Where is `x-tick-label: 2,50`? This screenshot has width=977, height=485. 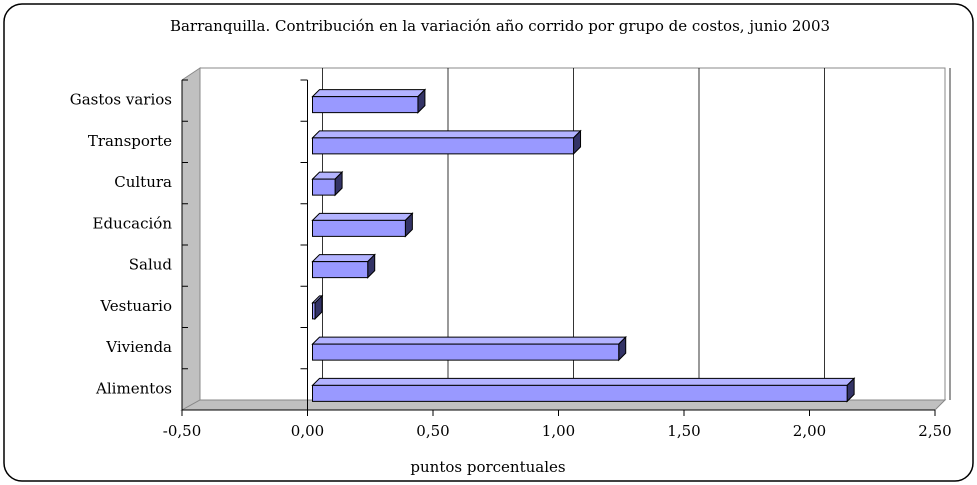 x-tick-label: 2,50 is located at coordinates (934, 431).